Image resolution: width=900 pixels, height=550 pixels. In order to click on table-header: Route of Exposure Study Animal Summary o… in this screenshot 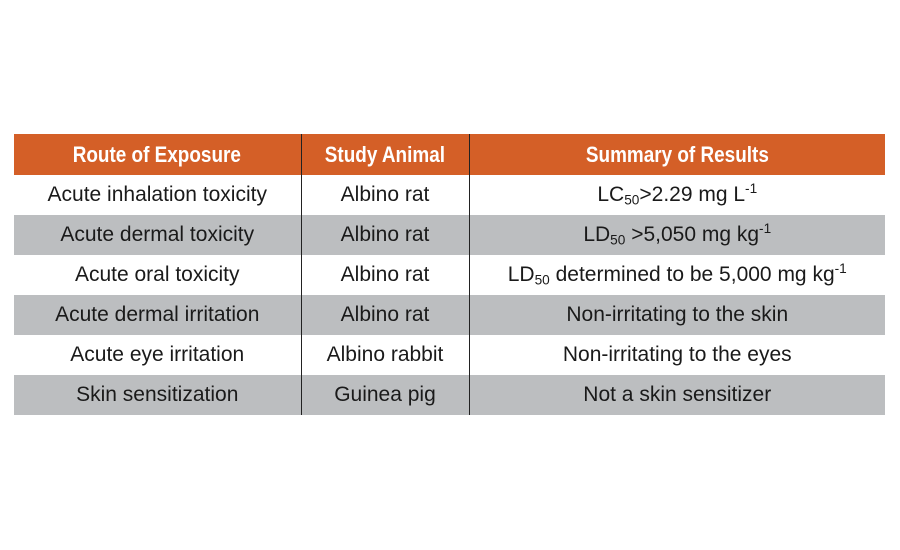, I will do `click(449, 154)`.